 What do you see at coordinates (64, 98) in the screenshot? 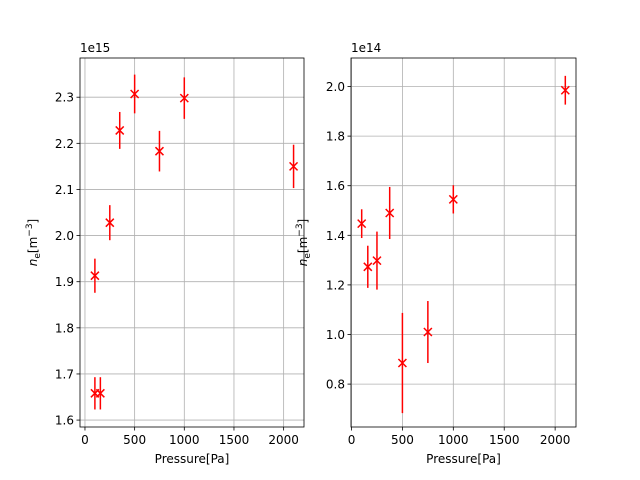
I see `y-tick-label: 2.3` at bounding box center [64, 98].